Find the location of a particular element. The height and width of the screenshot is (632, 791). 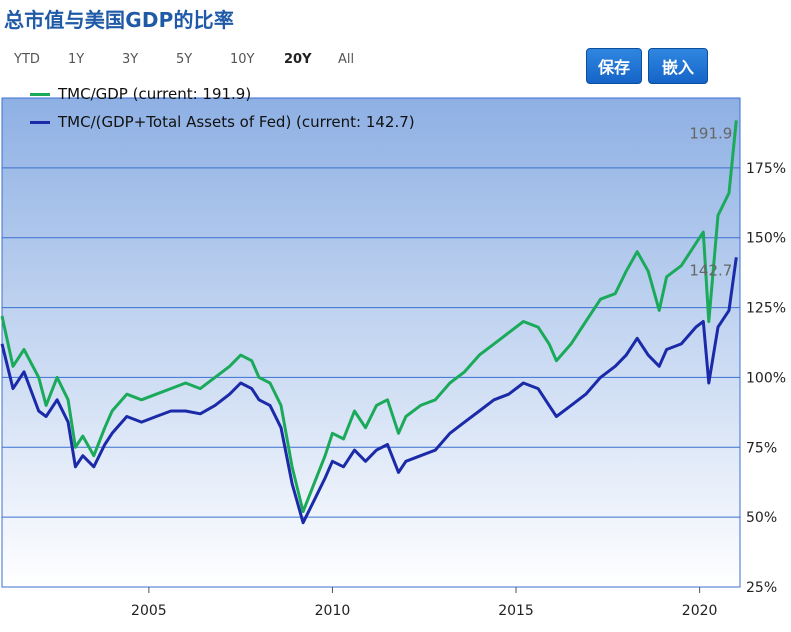

range-3y: 3Y is located at coordinates (130, 59).